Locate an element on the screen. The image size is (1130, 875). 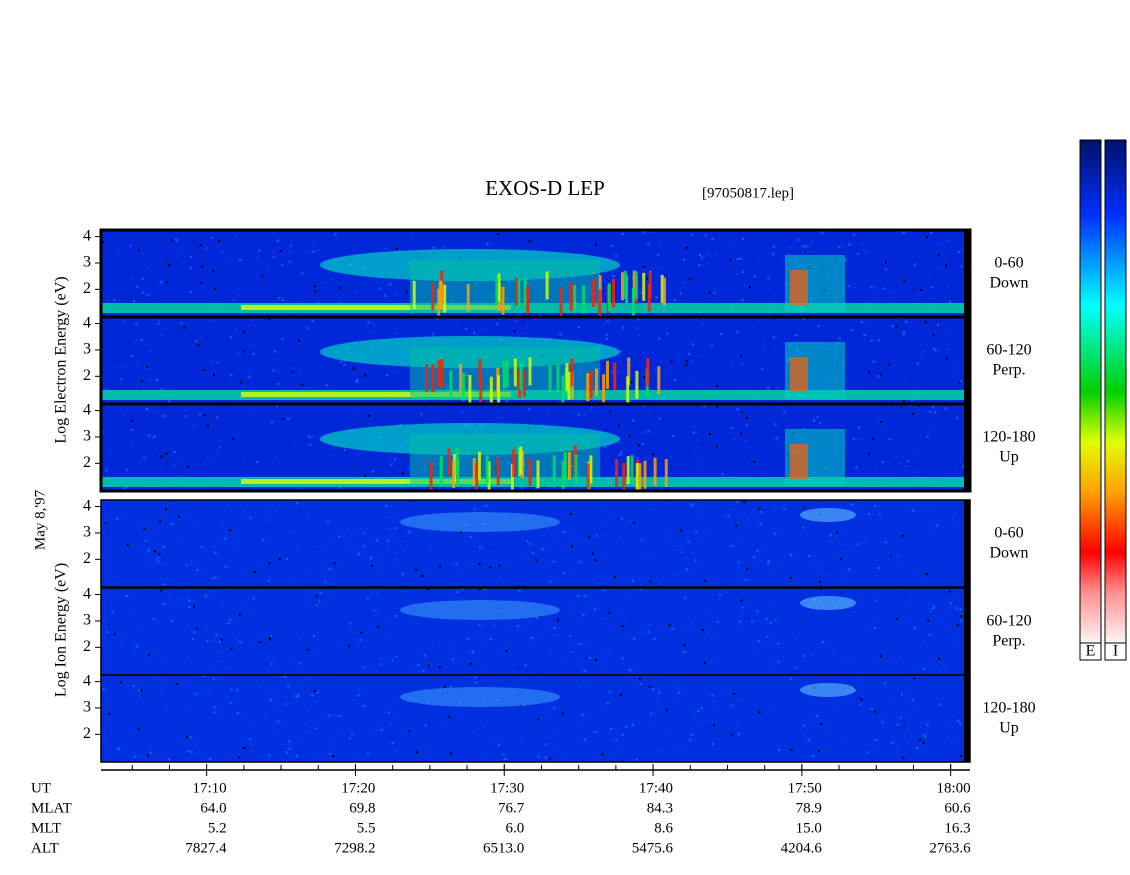
panel-edge is located at coordinates (967, 360).